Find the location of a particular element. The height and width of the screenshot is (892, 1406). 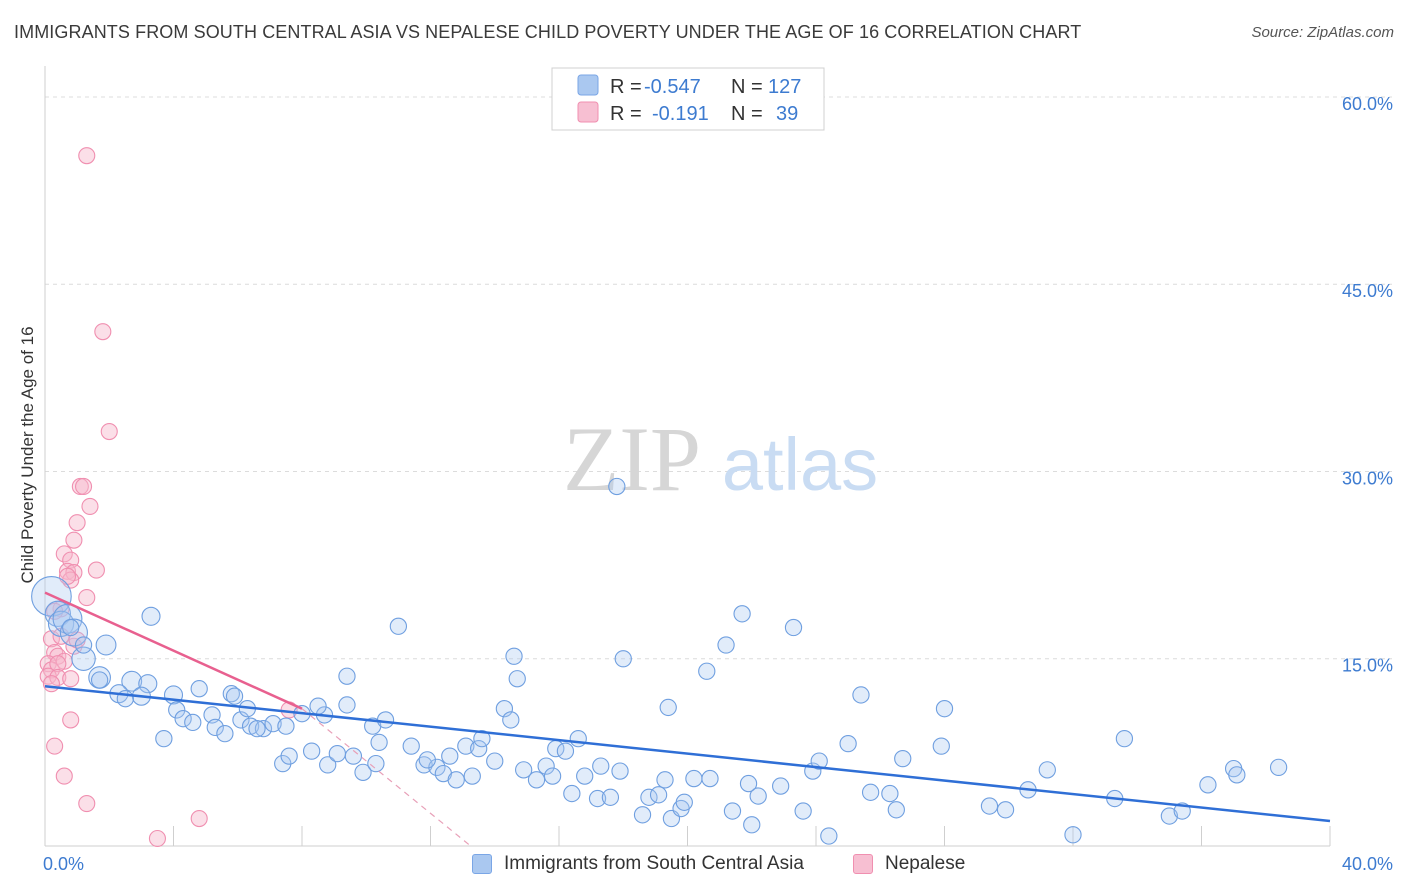

trend-line-south-central-asia is located at coordinates (687, 753).